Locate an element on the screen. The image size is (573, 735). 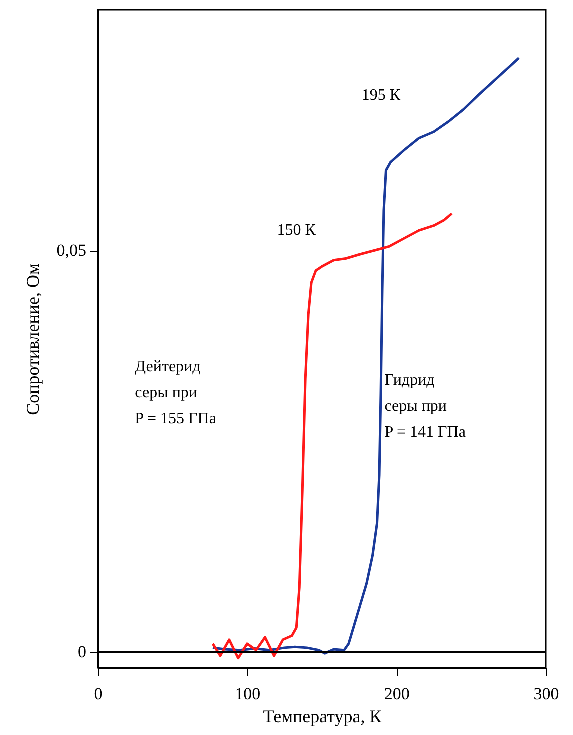
x-tick-label: 100 is located at coordinates (248, 694).